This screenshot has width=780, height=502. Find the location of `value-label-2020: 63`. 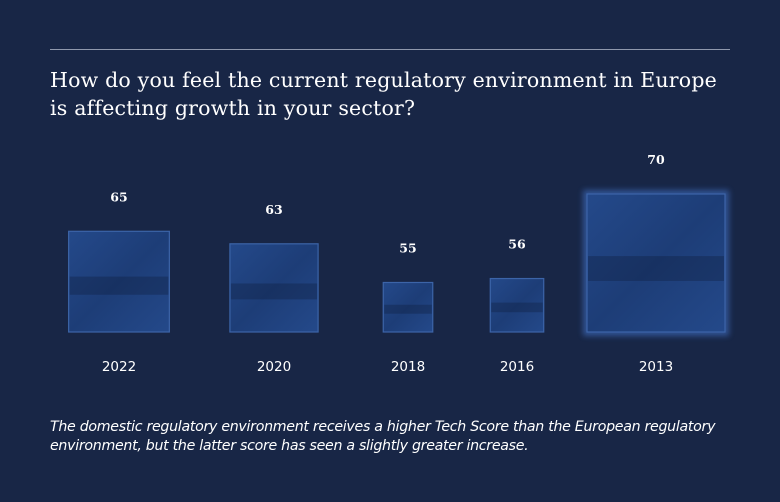

value-label-2020: 63 is located at coordinates (273, 209).